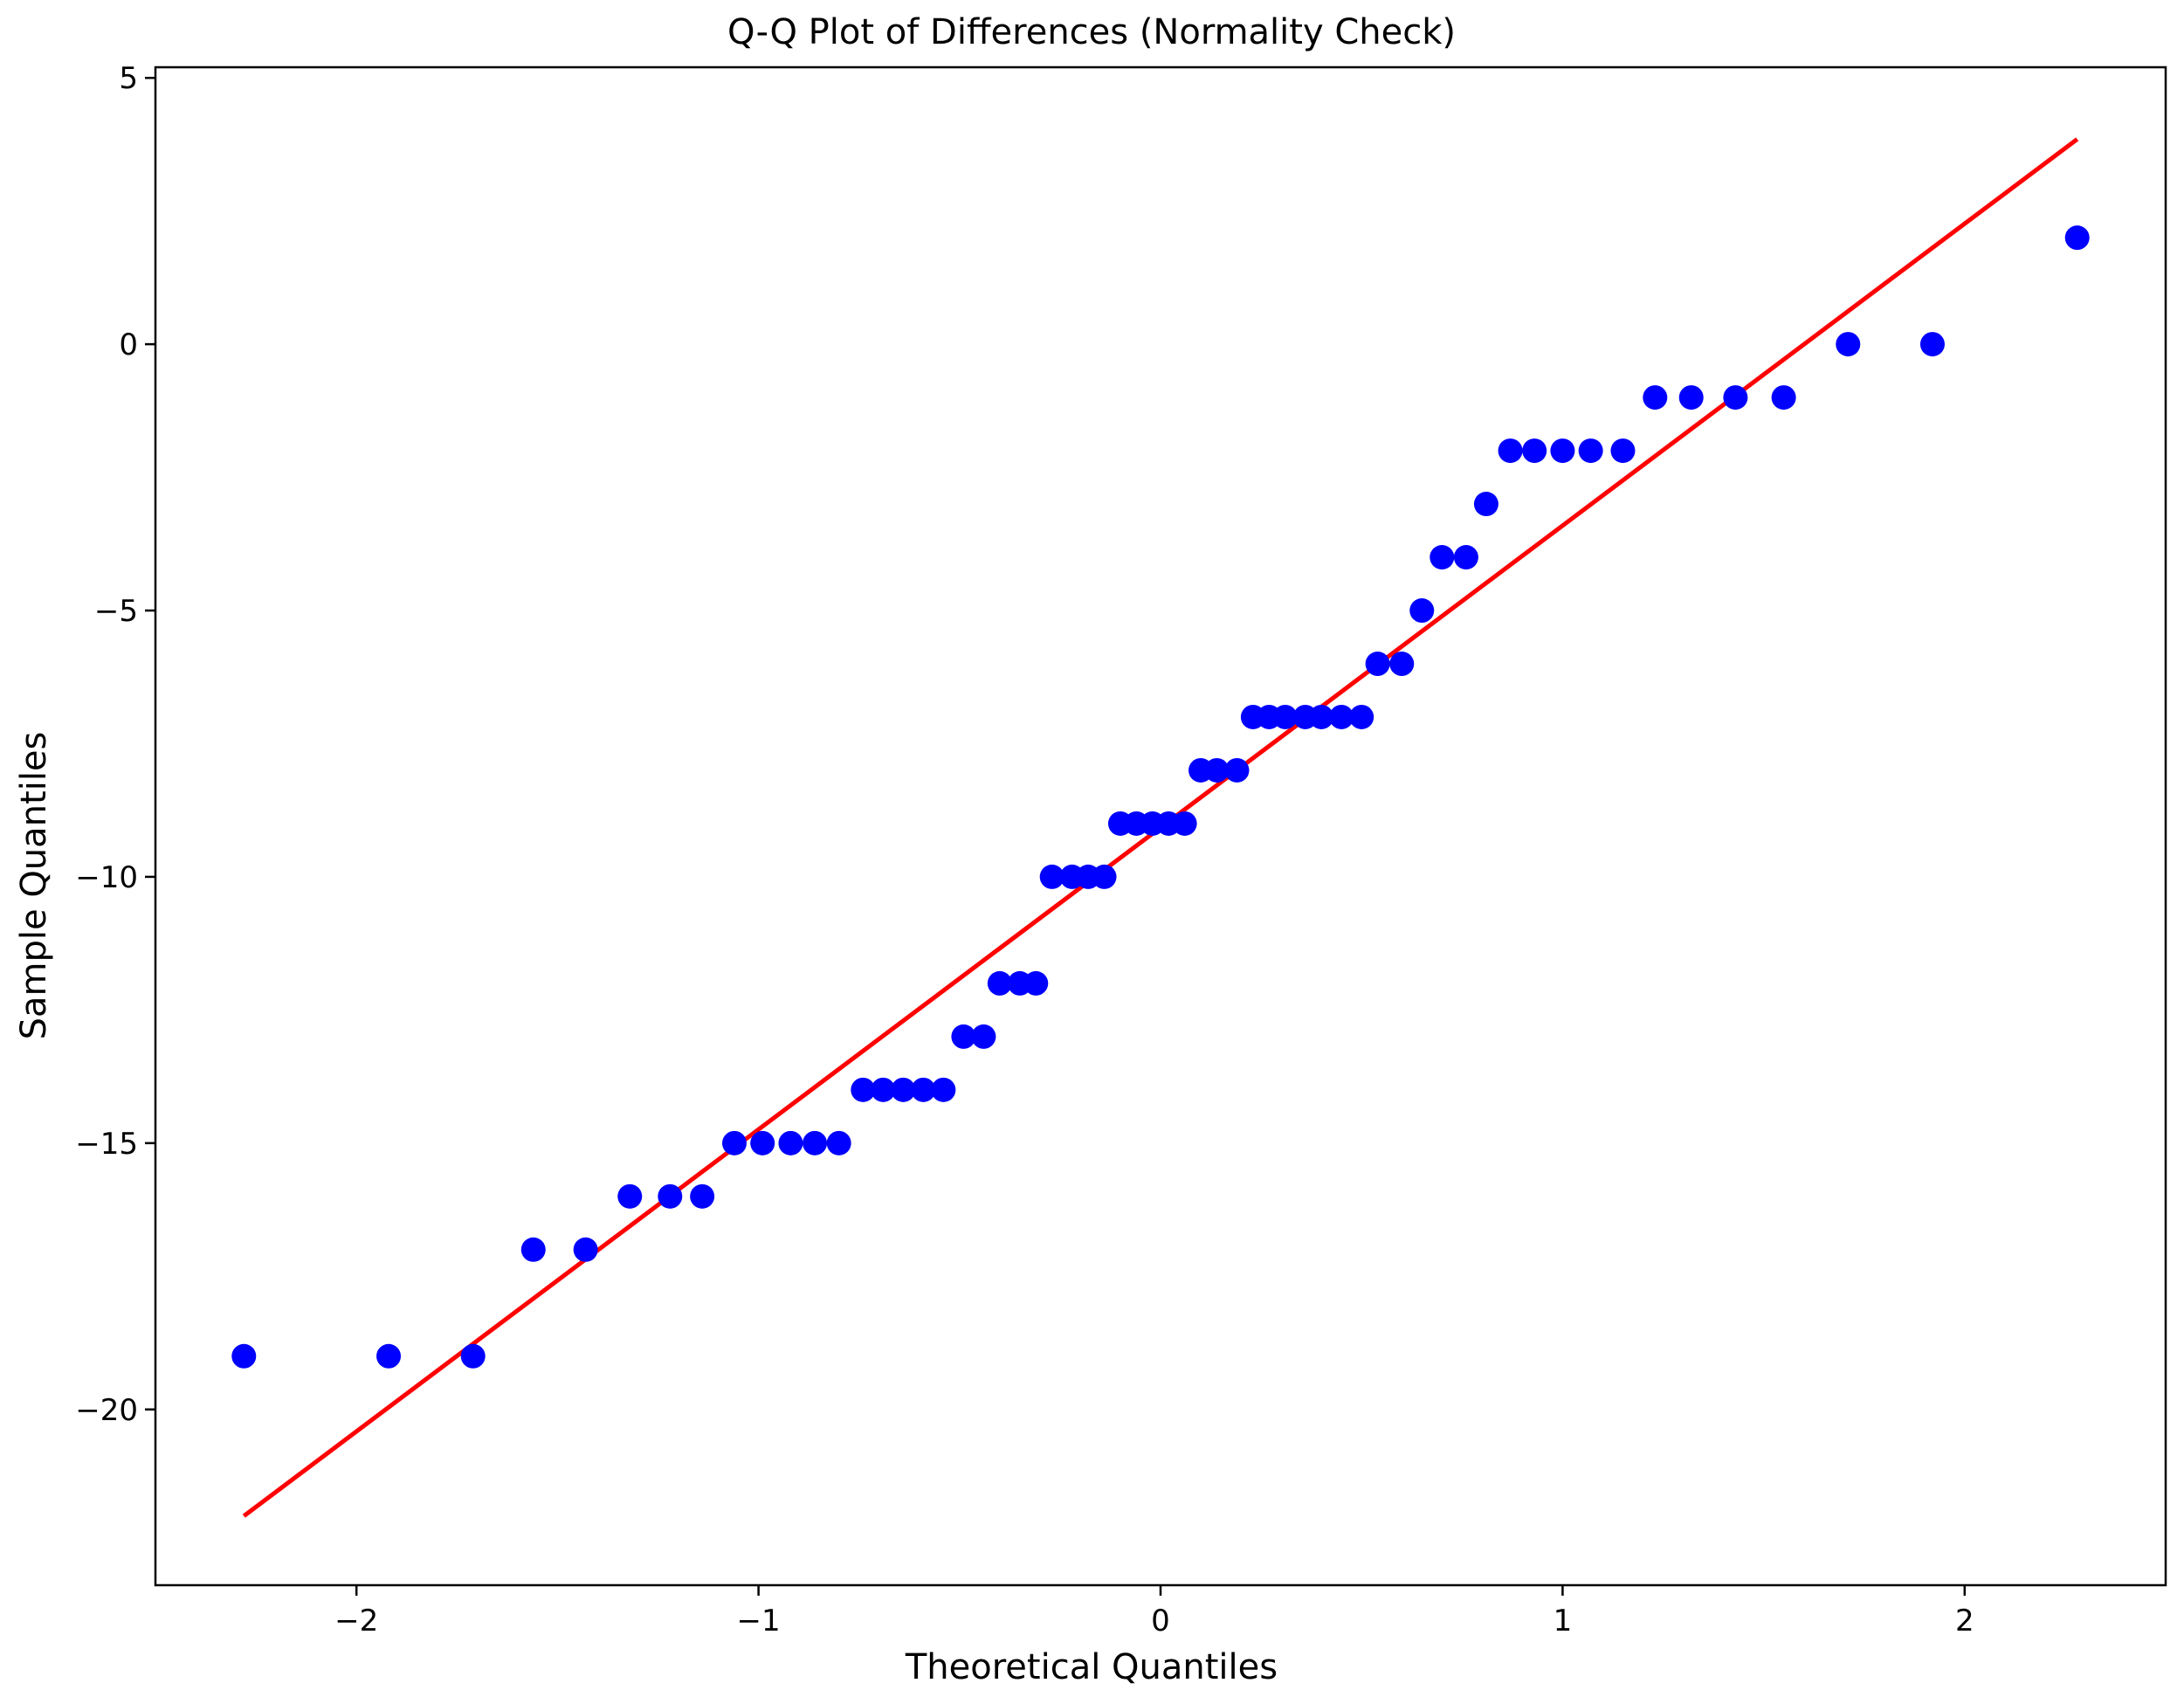 Image resolution: width=2184 pixels, height=1697 pixels. Describe the element at coordinates (1563, 1621) in the screenshot. I see `x-tick-label: 1` at that location.